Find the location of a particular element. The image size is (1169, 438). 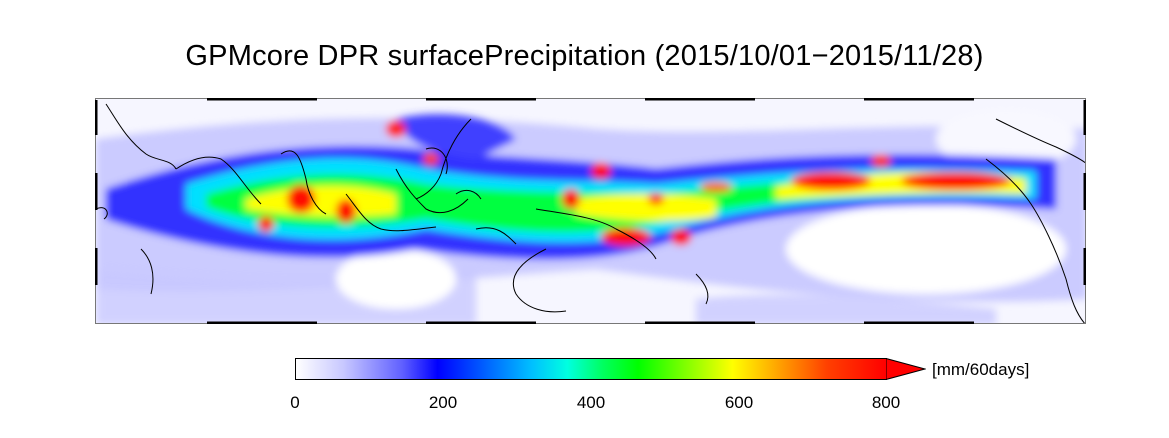

colorbar-tick-label: 600 is located at coordinates (739, 402).